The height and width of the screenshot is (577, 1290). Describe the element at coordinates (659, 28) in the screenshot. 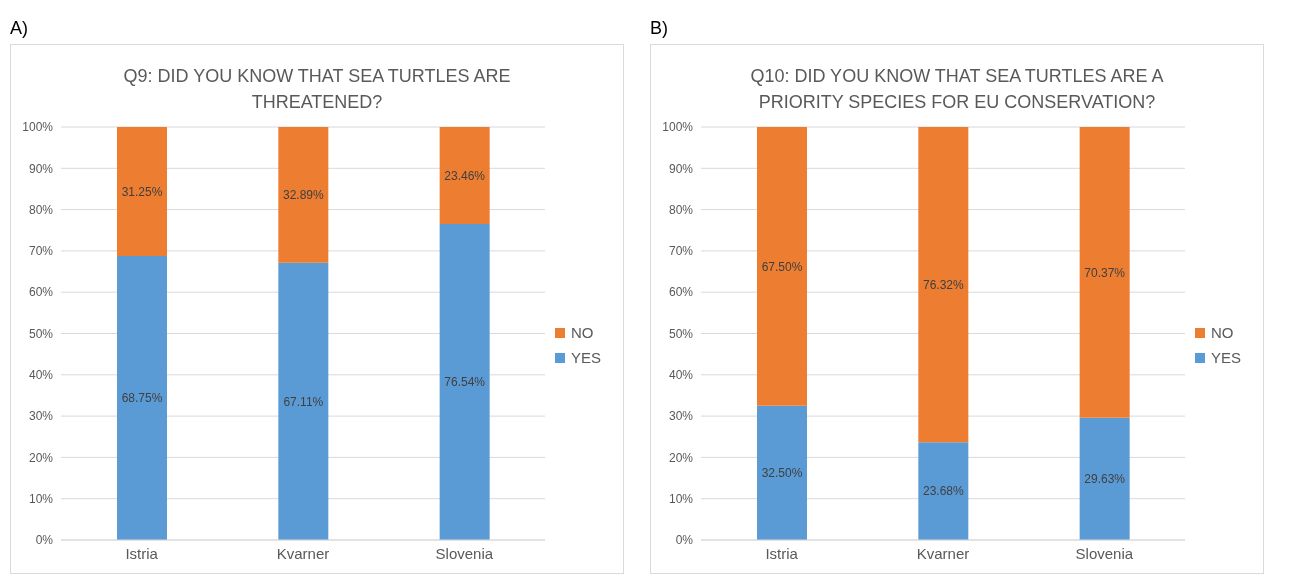

I see `text: B)` at that location.